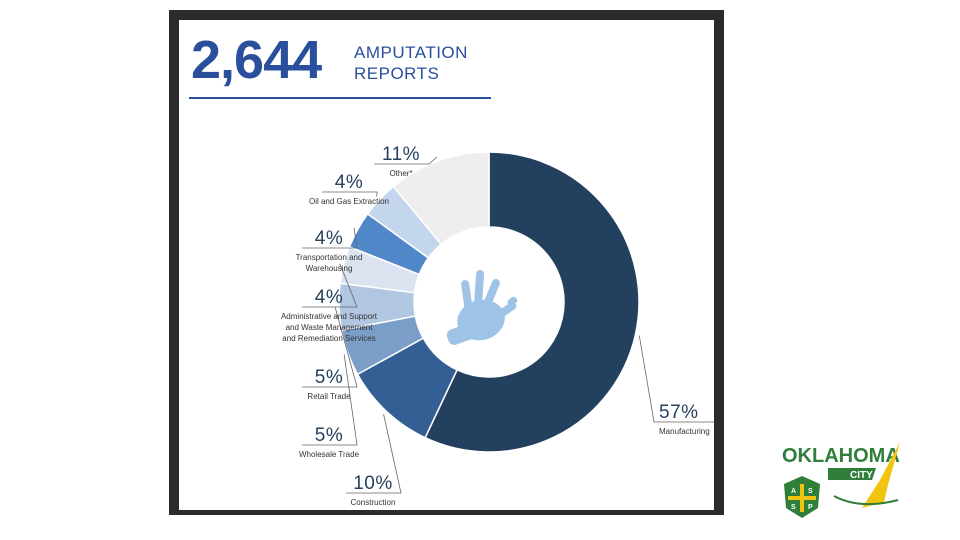 The width and height of the screenshot is (960, 540). Describe the element at coordinates (397, 73) in the screenshot. I see `reports-label-line-2: REPORTS` at that location.